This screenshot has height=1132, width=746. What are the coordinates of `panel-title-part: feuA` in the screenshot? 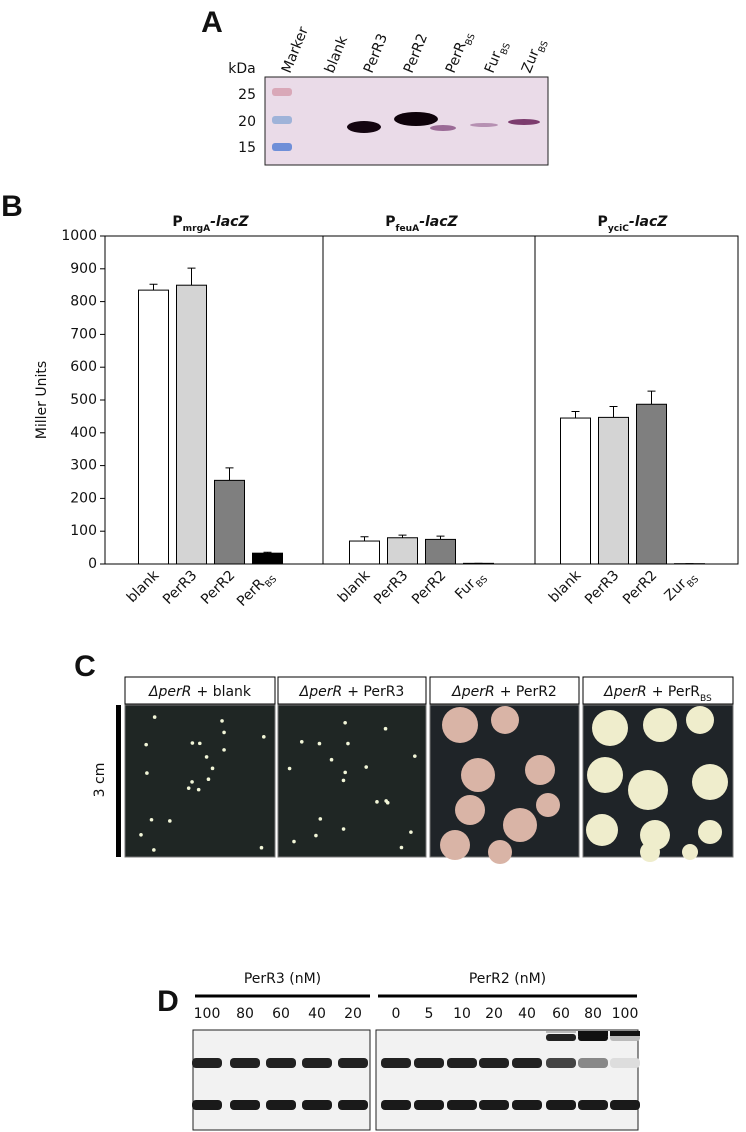 It's located at (408, 229).